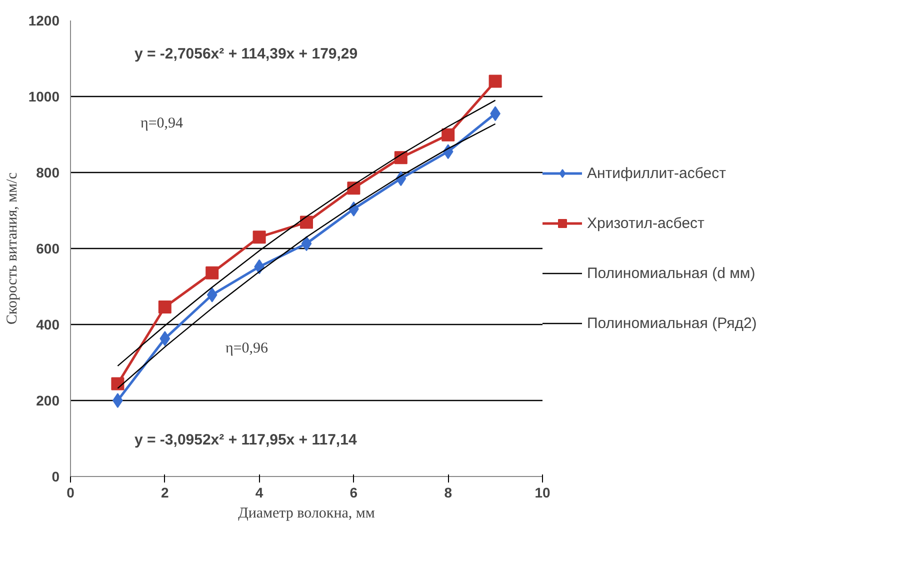 This screenshot has width=922, height=580. Describe the element at coordinates (354, 492) in the screenshot. I see `x-tick-label: 6` at that location.